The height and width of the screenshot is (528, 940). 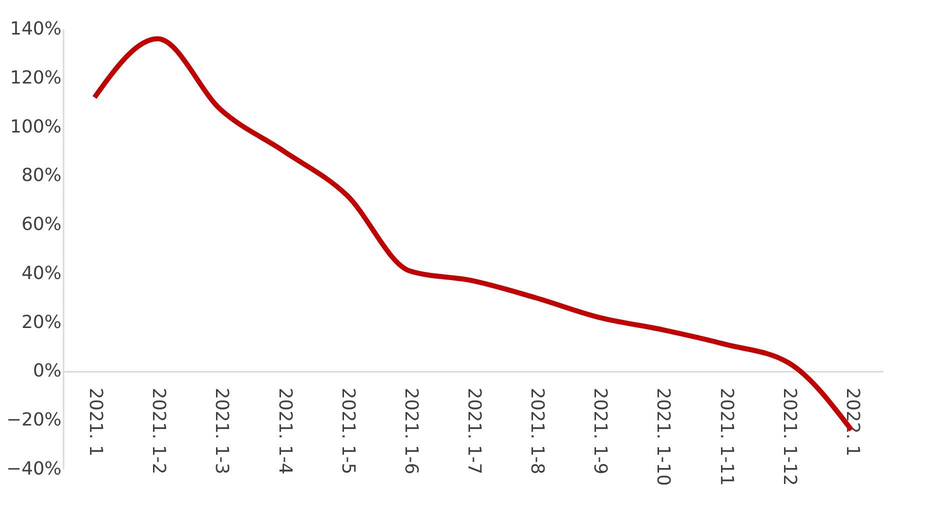 What do you see at coordinates (36, 77) in the screenshot?
I see `y-tick-label: 120%` at bounding box center [36, 77].